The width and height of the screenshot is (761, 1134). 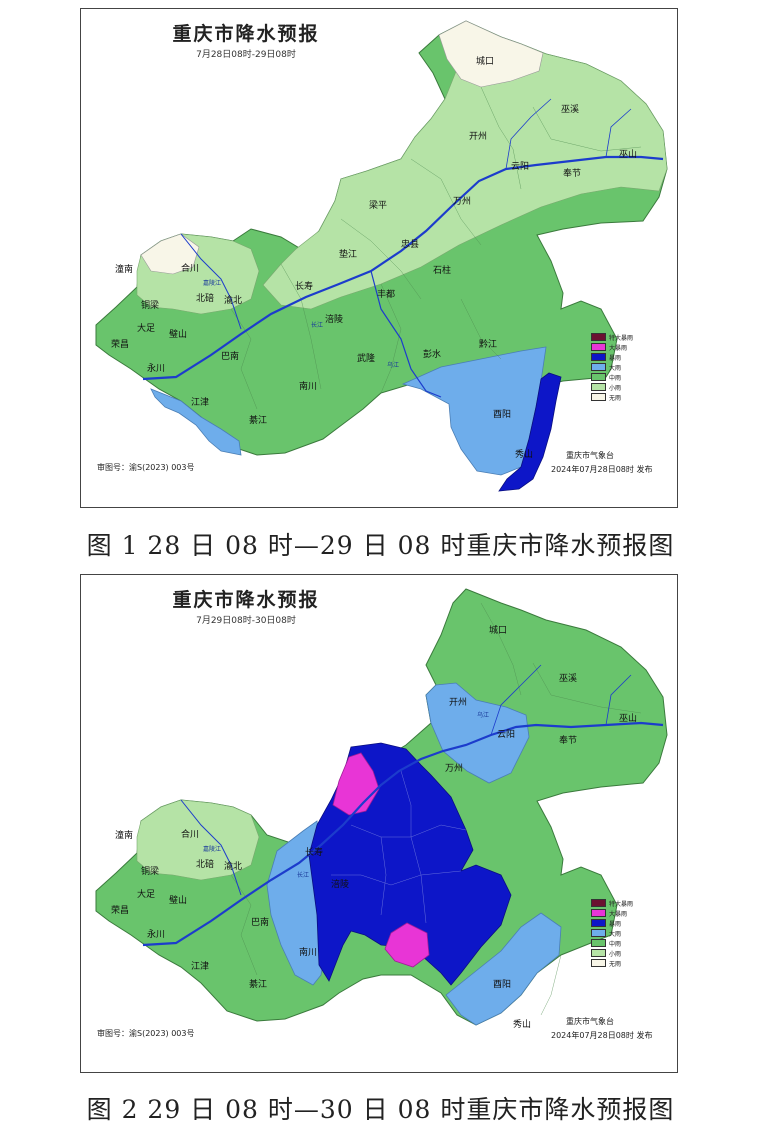 I want to click on legend-item-no-rain: 无雨, so click(x=612, y=963).